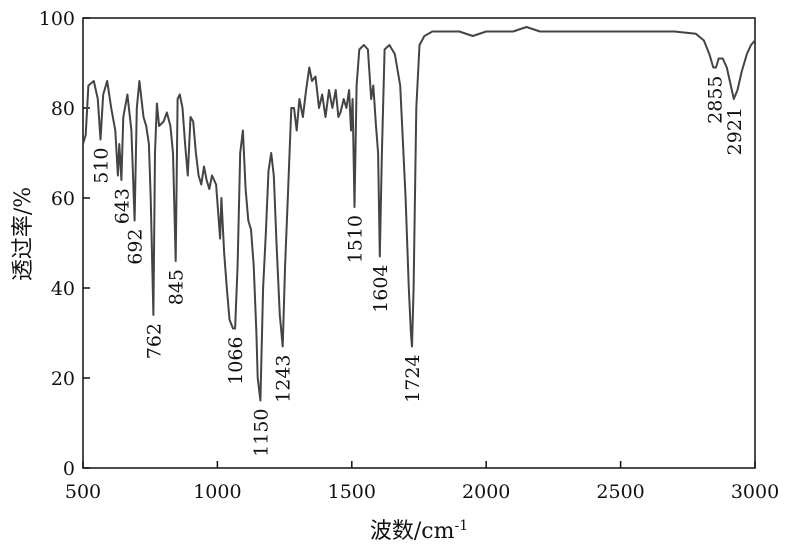  Describe the element at coordinates (381, 289) in the screenshot. I see `peak-label: 1604` at that location.